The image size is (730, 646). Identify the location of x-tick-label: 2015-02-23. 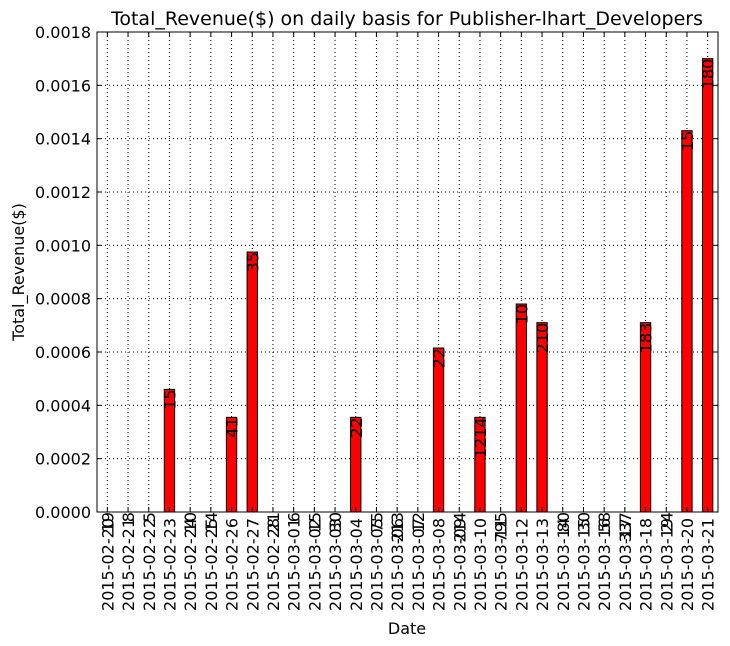
(169, 564).